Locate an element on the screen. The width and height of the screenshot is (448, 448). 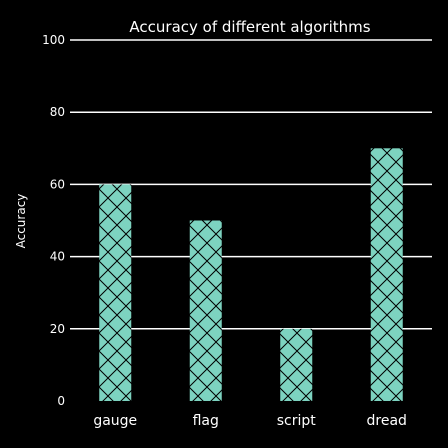
y-tick-labels: 0 20 40 60 80 100 is located at coordinates (53, 220).